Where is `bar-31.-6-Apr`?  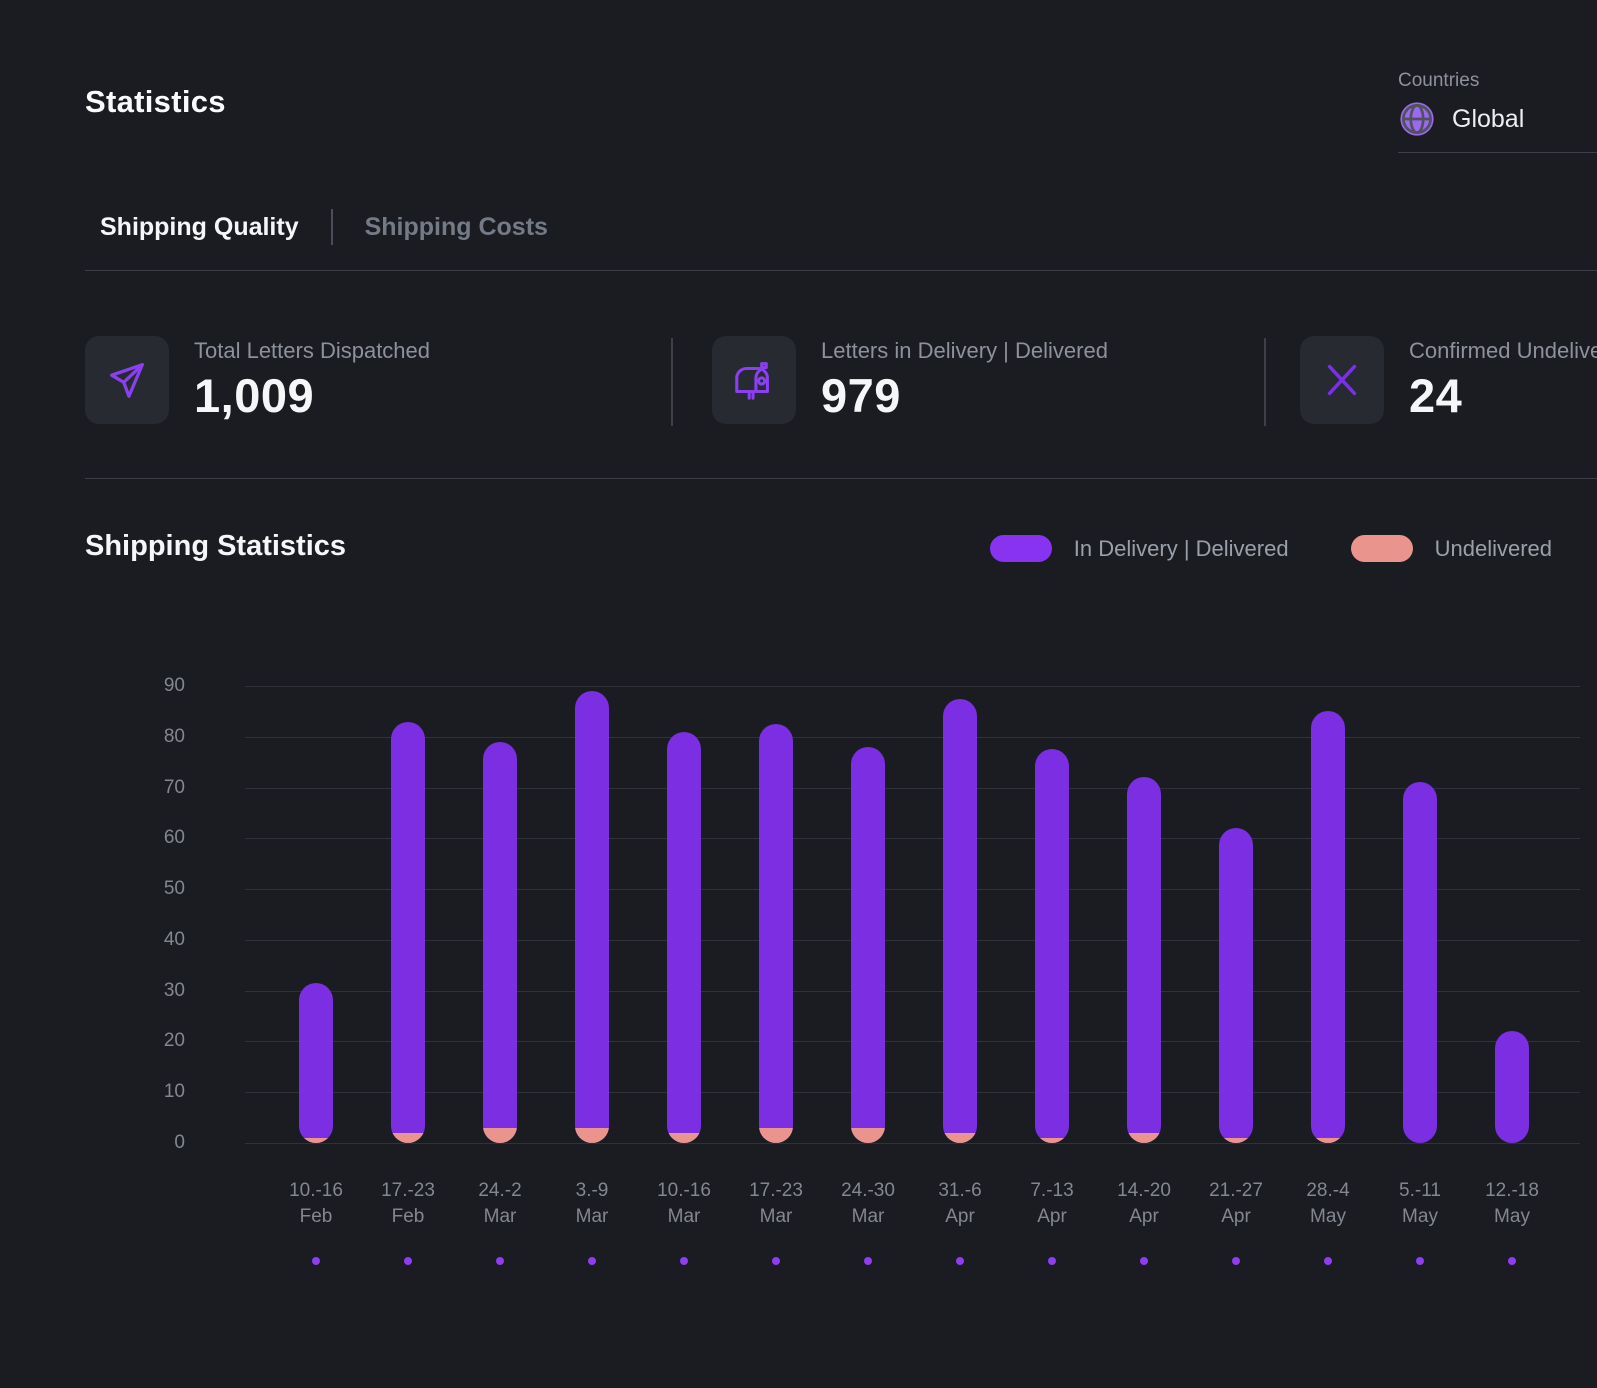 bar-31.-6-Apr is located at coordinates (960, 920).